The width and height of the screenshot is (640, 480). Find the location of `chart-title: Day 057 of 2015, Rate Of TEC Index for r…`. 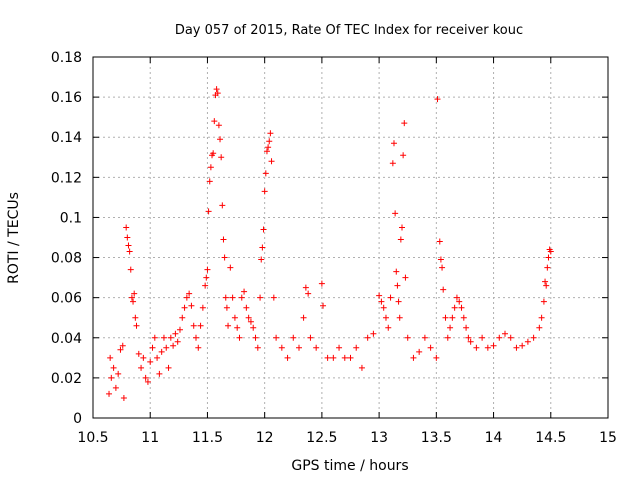

chart-title: Day 057 of 2015, Rate Of TEC Index for r… is located at coordinates (349, 30).